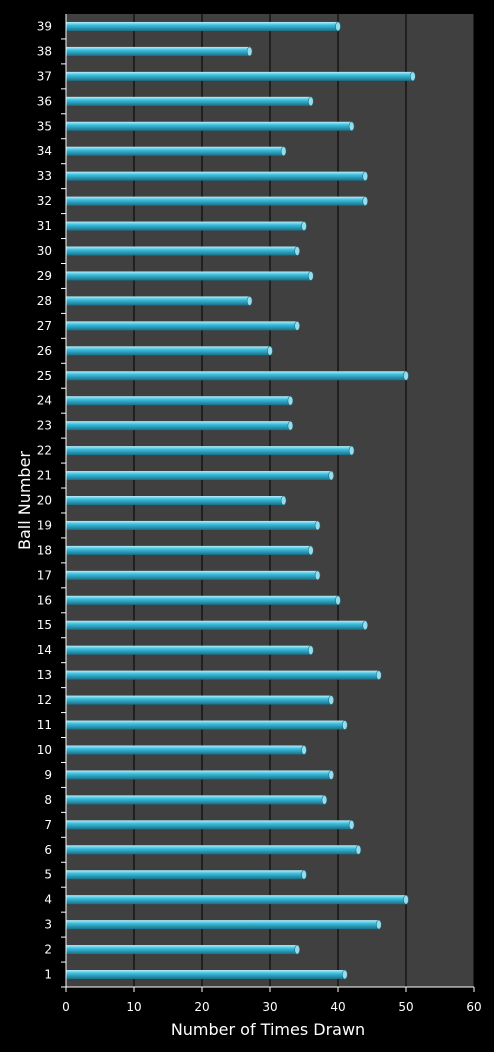  Describe the element at coordinates (44, 176) in the screenshot. I see `y-tick-label: 33` at that location.